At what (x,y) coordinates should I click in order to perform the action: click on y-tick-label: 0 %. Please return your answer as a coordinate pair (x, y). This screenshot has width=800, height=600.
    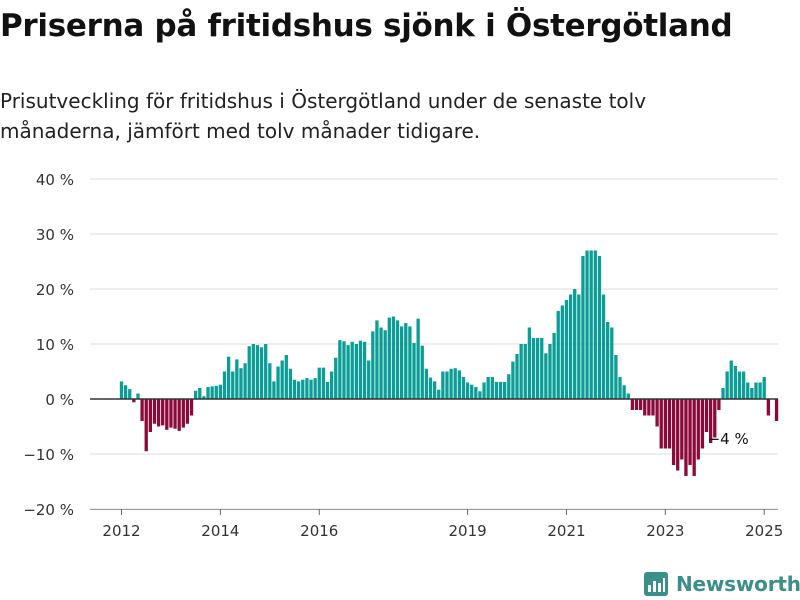
    Looking at the image, I should click on (59, 400).